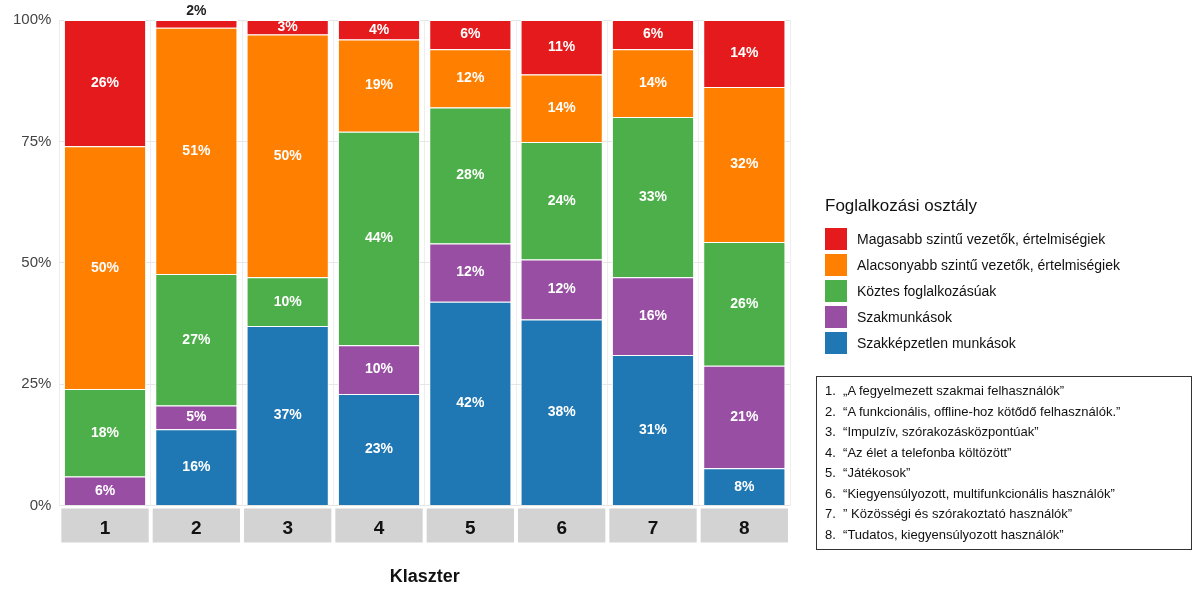  Describe the element at coordinates (197, 416) in the screenshot. I see `data-label: 5%` at that location.